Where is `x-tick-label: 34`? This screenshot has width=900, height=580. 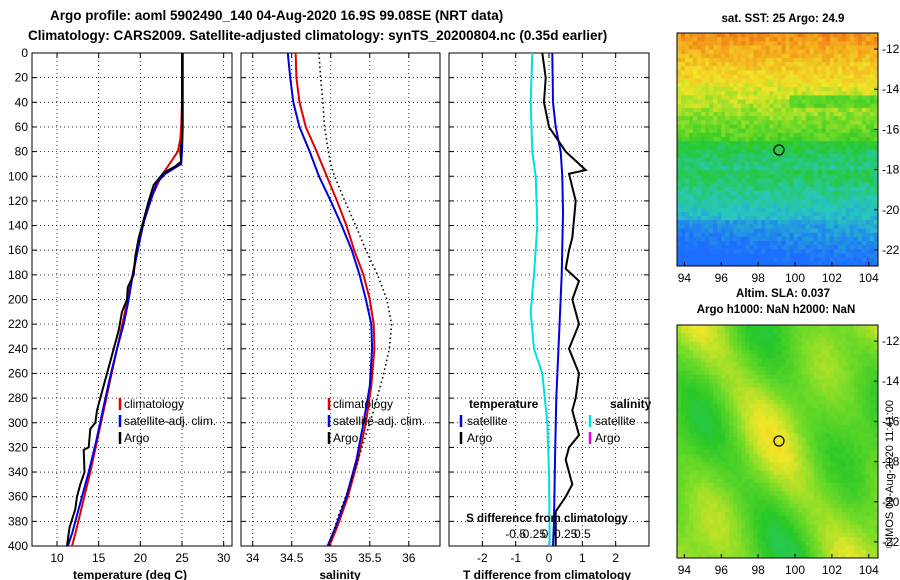
x-tick-label: 34 is located at coordinates (253, 558).